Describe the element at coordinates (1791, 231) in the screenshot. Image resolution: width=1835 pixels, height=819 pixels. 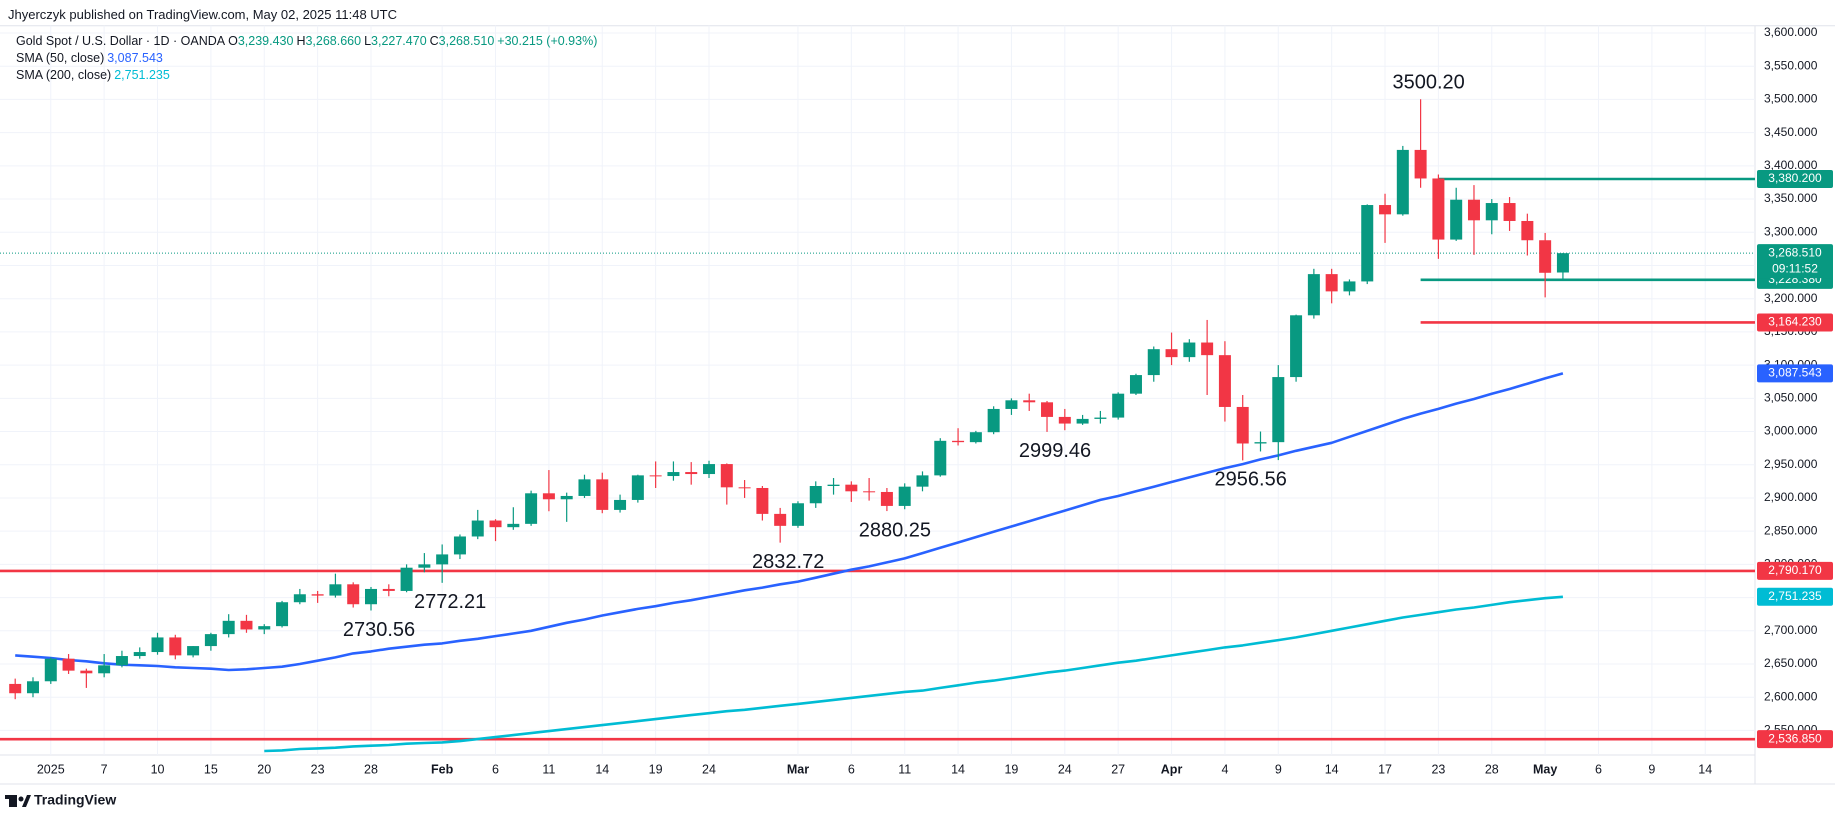
I see `y-tick-label: 3,300.000` at that location.